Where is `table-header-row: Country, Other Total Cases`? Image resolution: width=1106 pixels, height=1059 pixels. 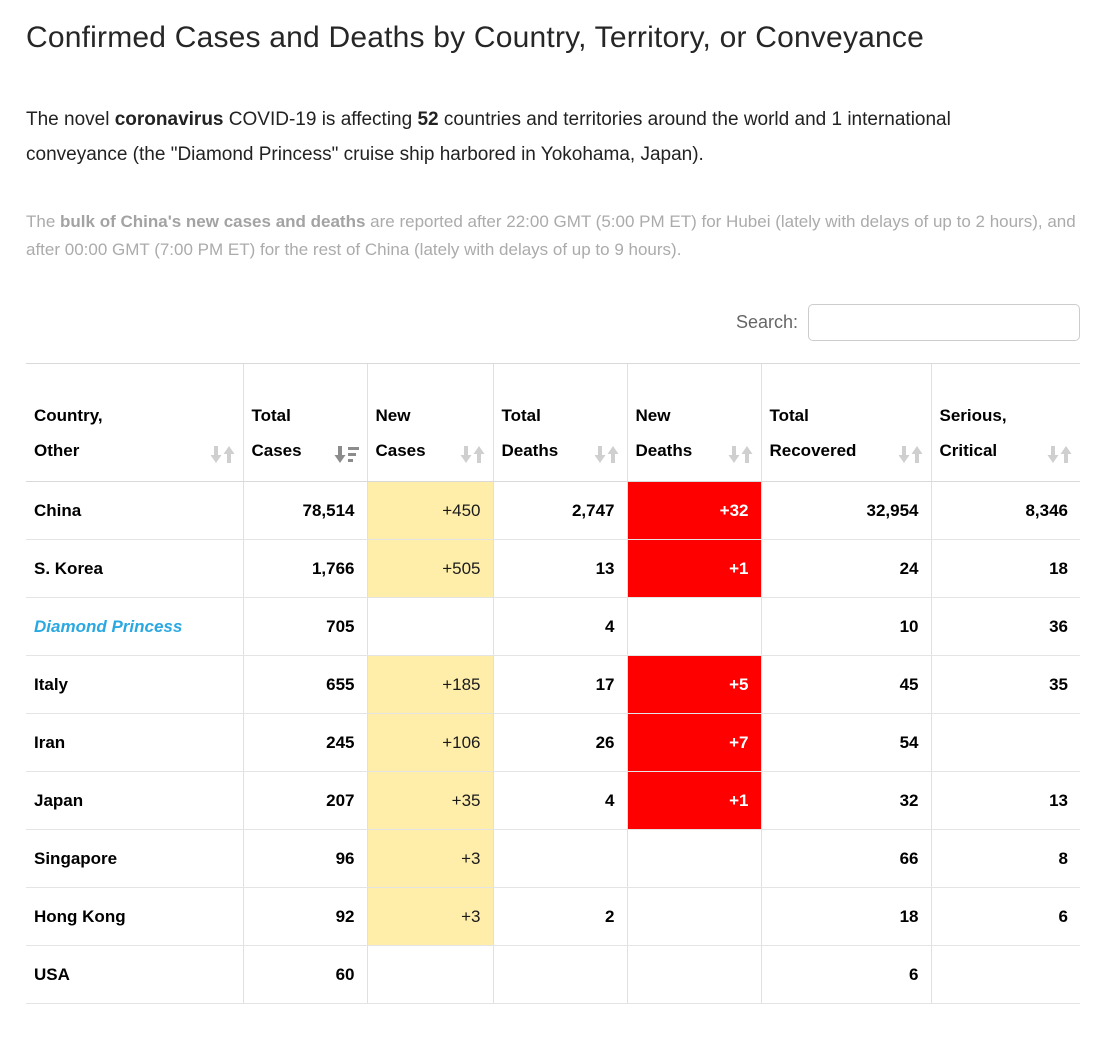
table-header-row: Country, Other Total Cases is located at coordinates (553, 422).